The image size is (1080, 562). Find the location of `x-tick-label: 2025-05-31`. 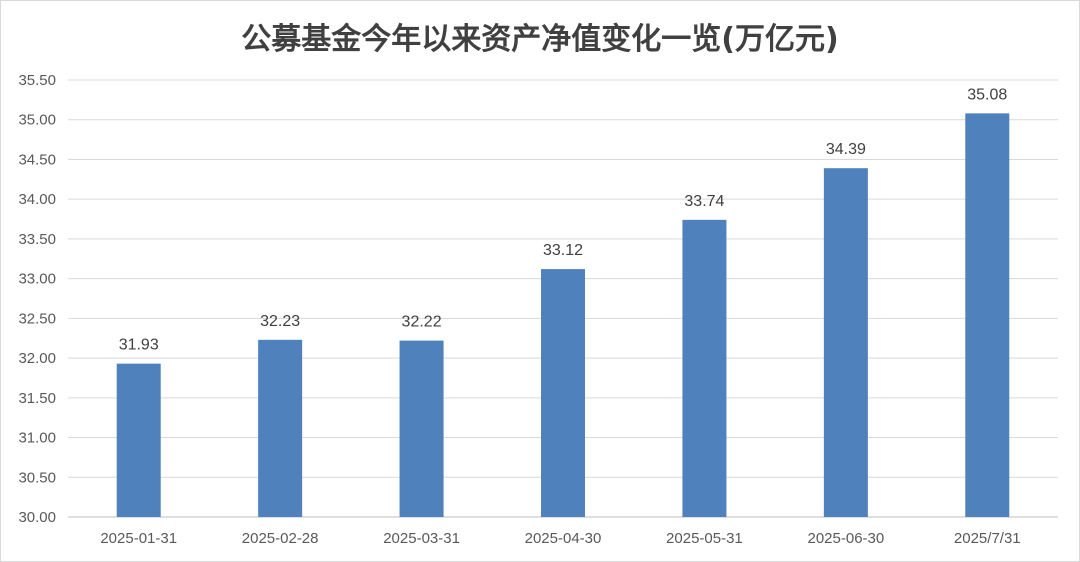

x-tick-label: 2025-05-31 is located at coordinates (704, 538).